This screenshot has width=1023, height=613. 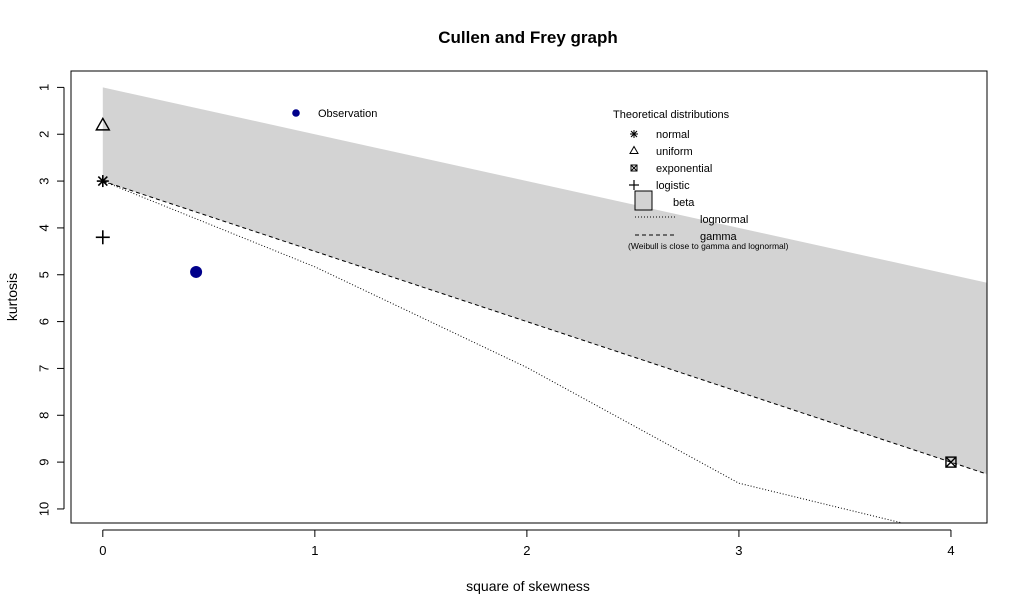 What do you see at coordinates (43, 227) in the screenshot?
I see `y-tick-label: 4` at bounding box center [43, 227].